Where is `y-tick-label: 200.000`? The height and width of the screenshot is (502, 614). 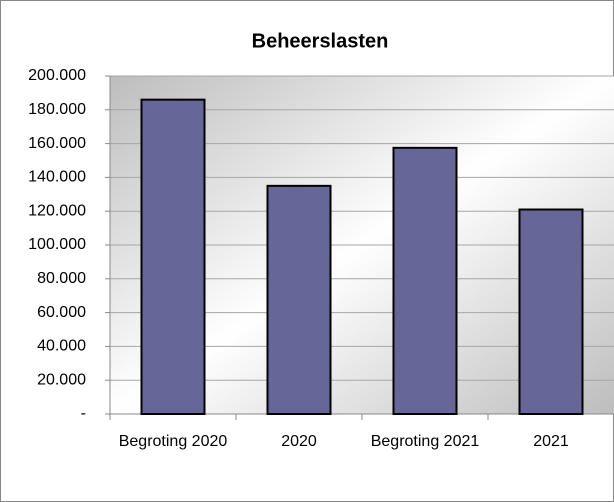
y-tick-label: 200.000 is located at coordinates (57, 75).